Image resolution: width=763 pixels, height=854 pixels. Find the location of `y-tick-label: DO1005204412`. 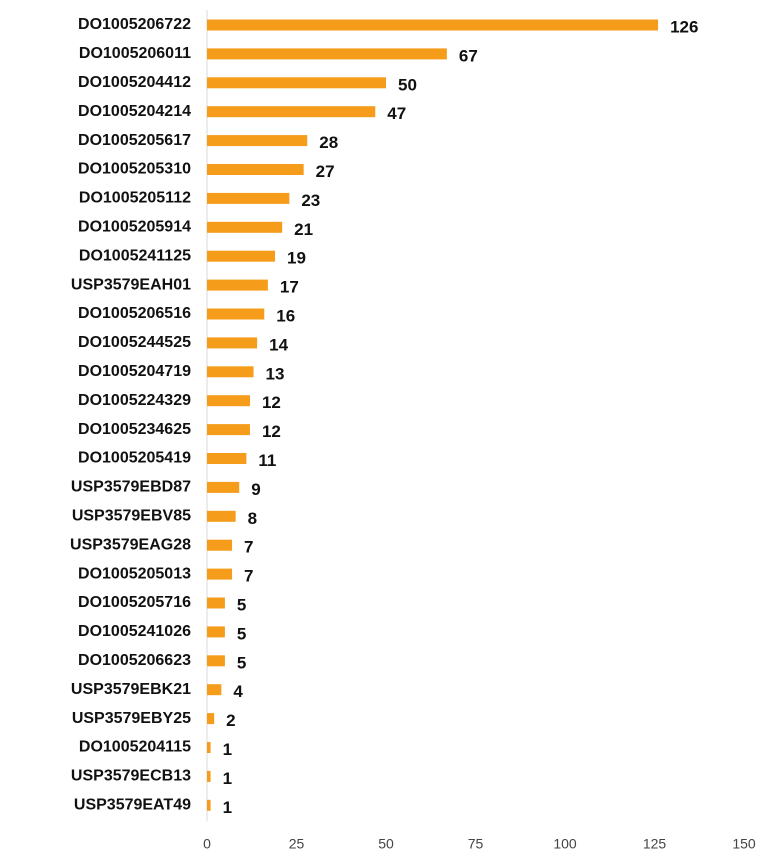

y-tick-label: DO1005204412 is located at coordinates (134, 82).